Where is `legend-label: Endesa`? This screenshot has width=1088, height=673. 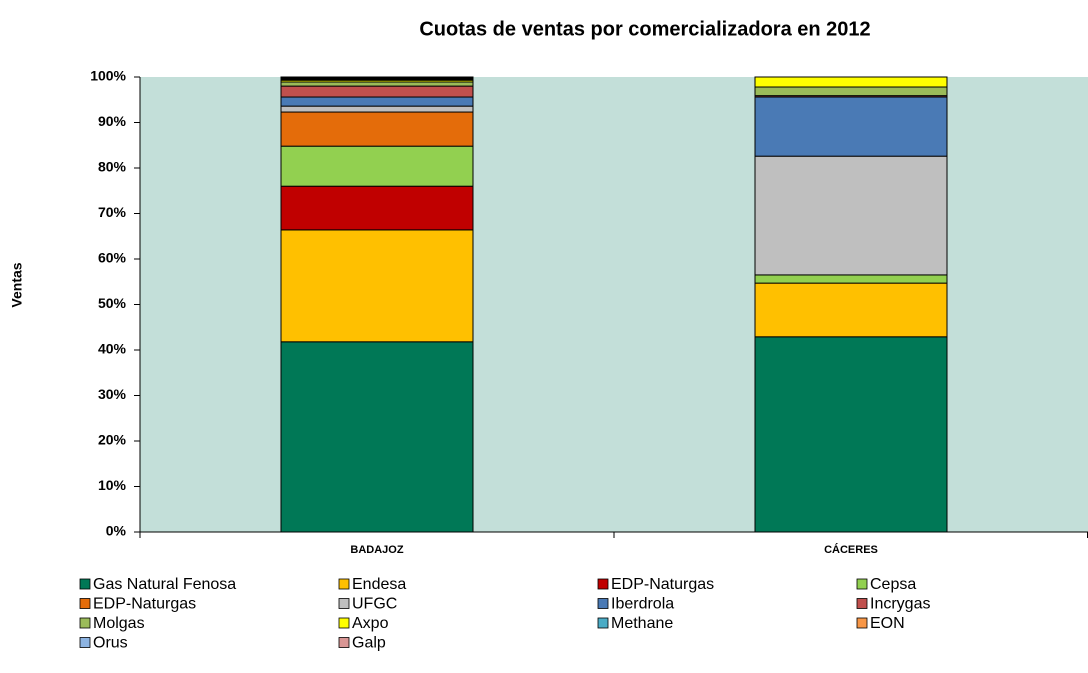 legend-label: Endesa is located at coordinates (379, 584).